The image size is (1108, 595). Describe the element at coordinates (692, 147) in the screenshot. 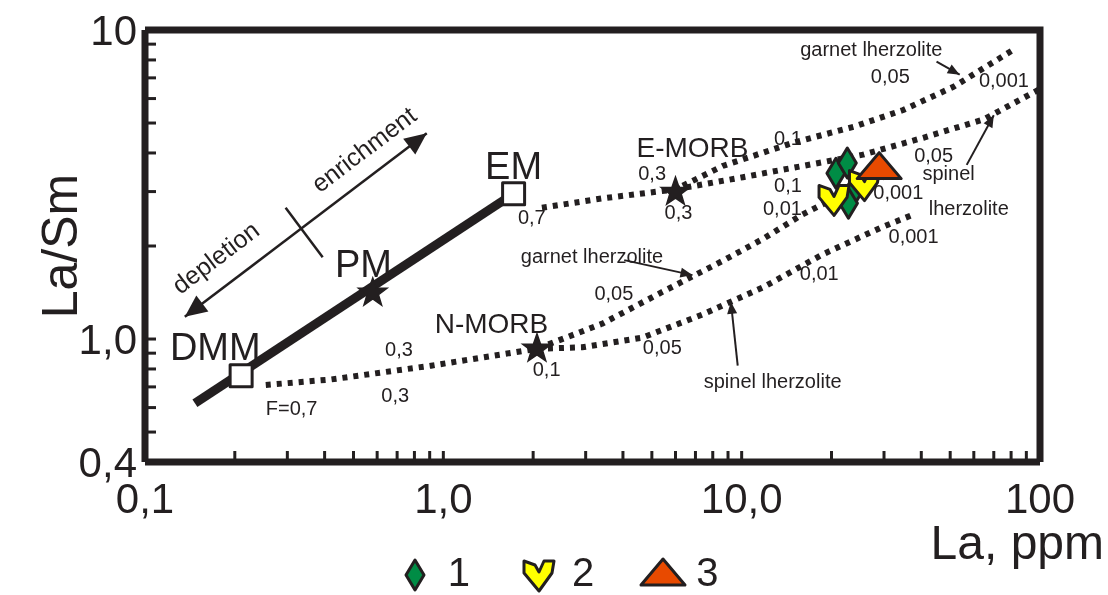

I see `annotation: E-MORB` at that location.